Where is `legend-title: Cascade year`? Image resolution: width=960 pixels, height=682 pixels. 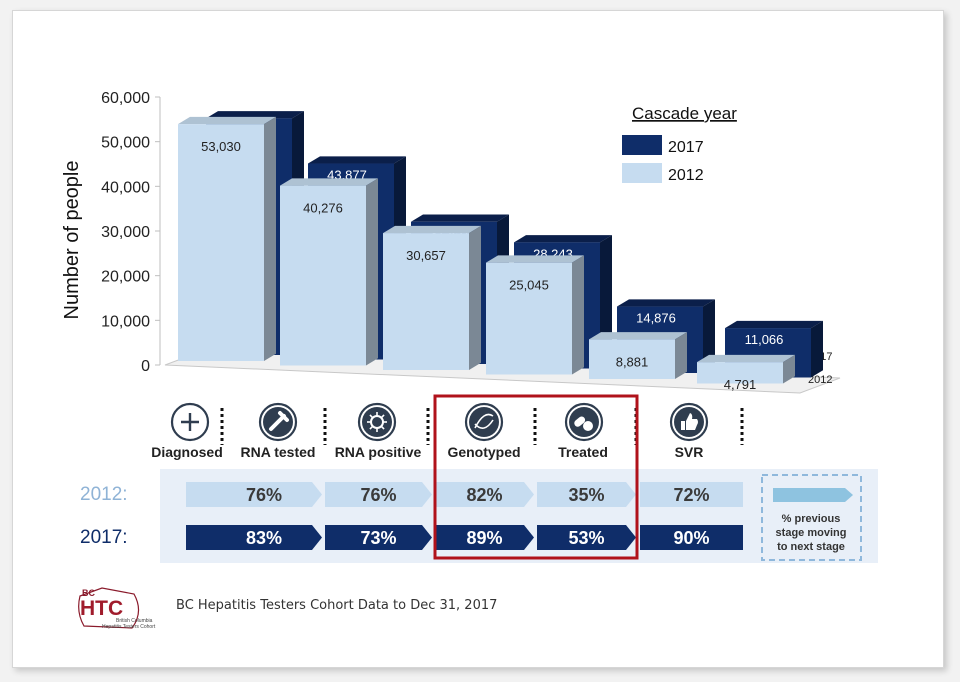
legend-title: Cascade year is located at coordinates (684, 113).